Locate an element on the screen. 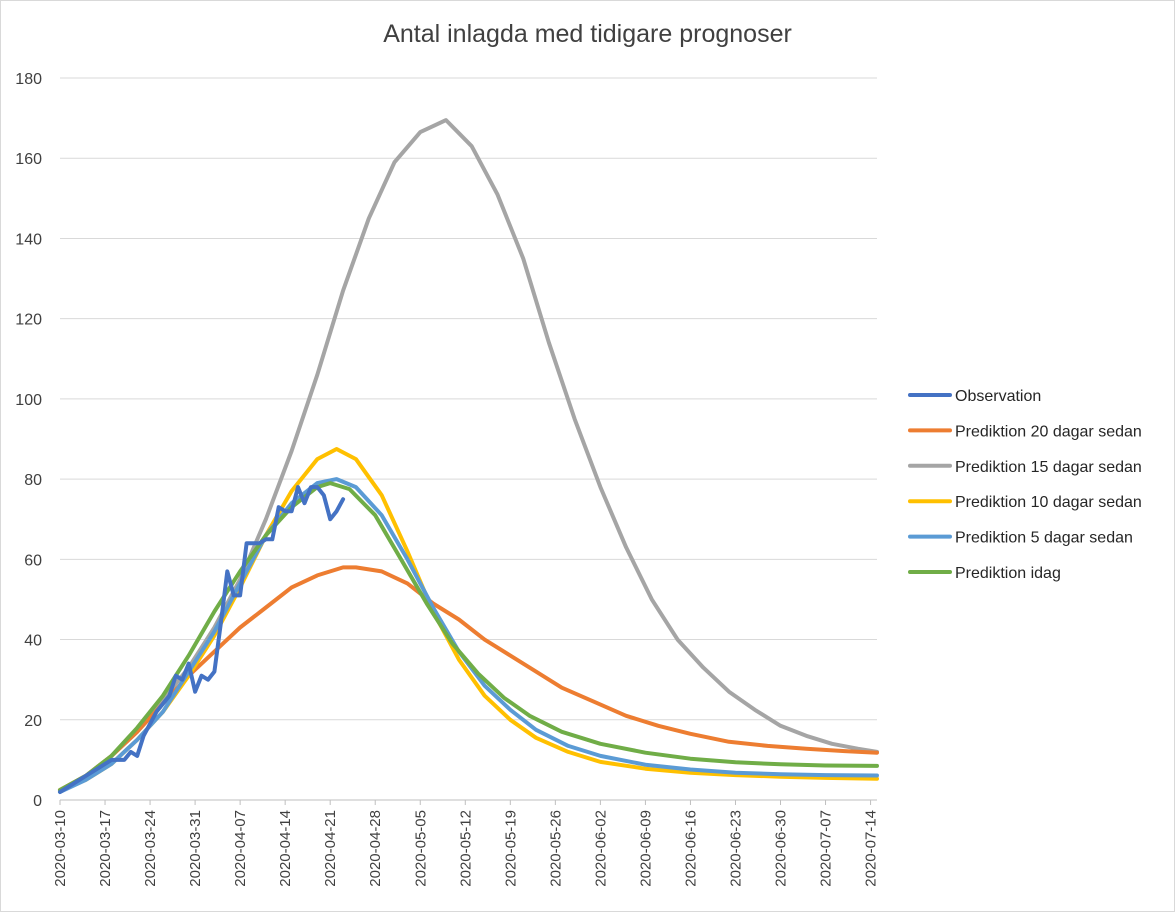 The width and height of the screenshot is (1175, 912). x-tick-label: 2020-05-05 is located at coordinates (420, 848).